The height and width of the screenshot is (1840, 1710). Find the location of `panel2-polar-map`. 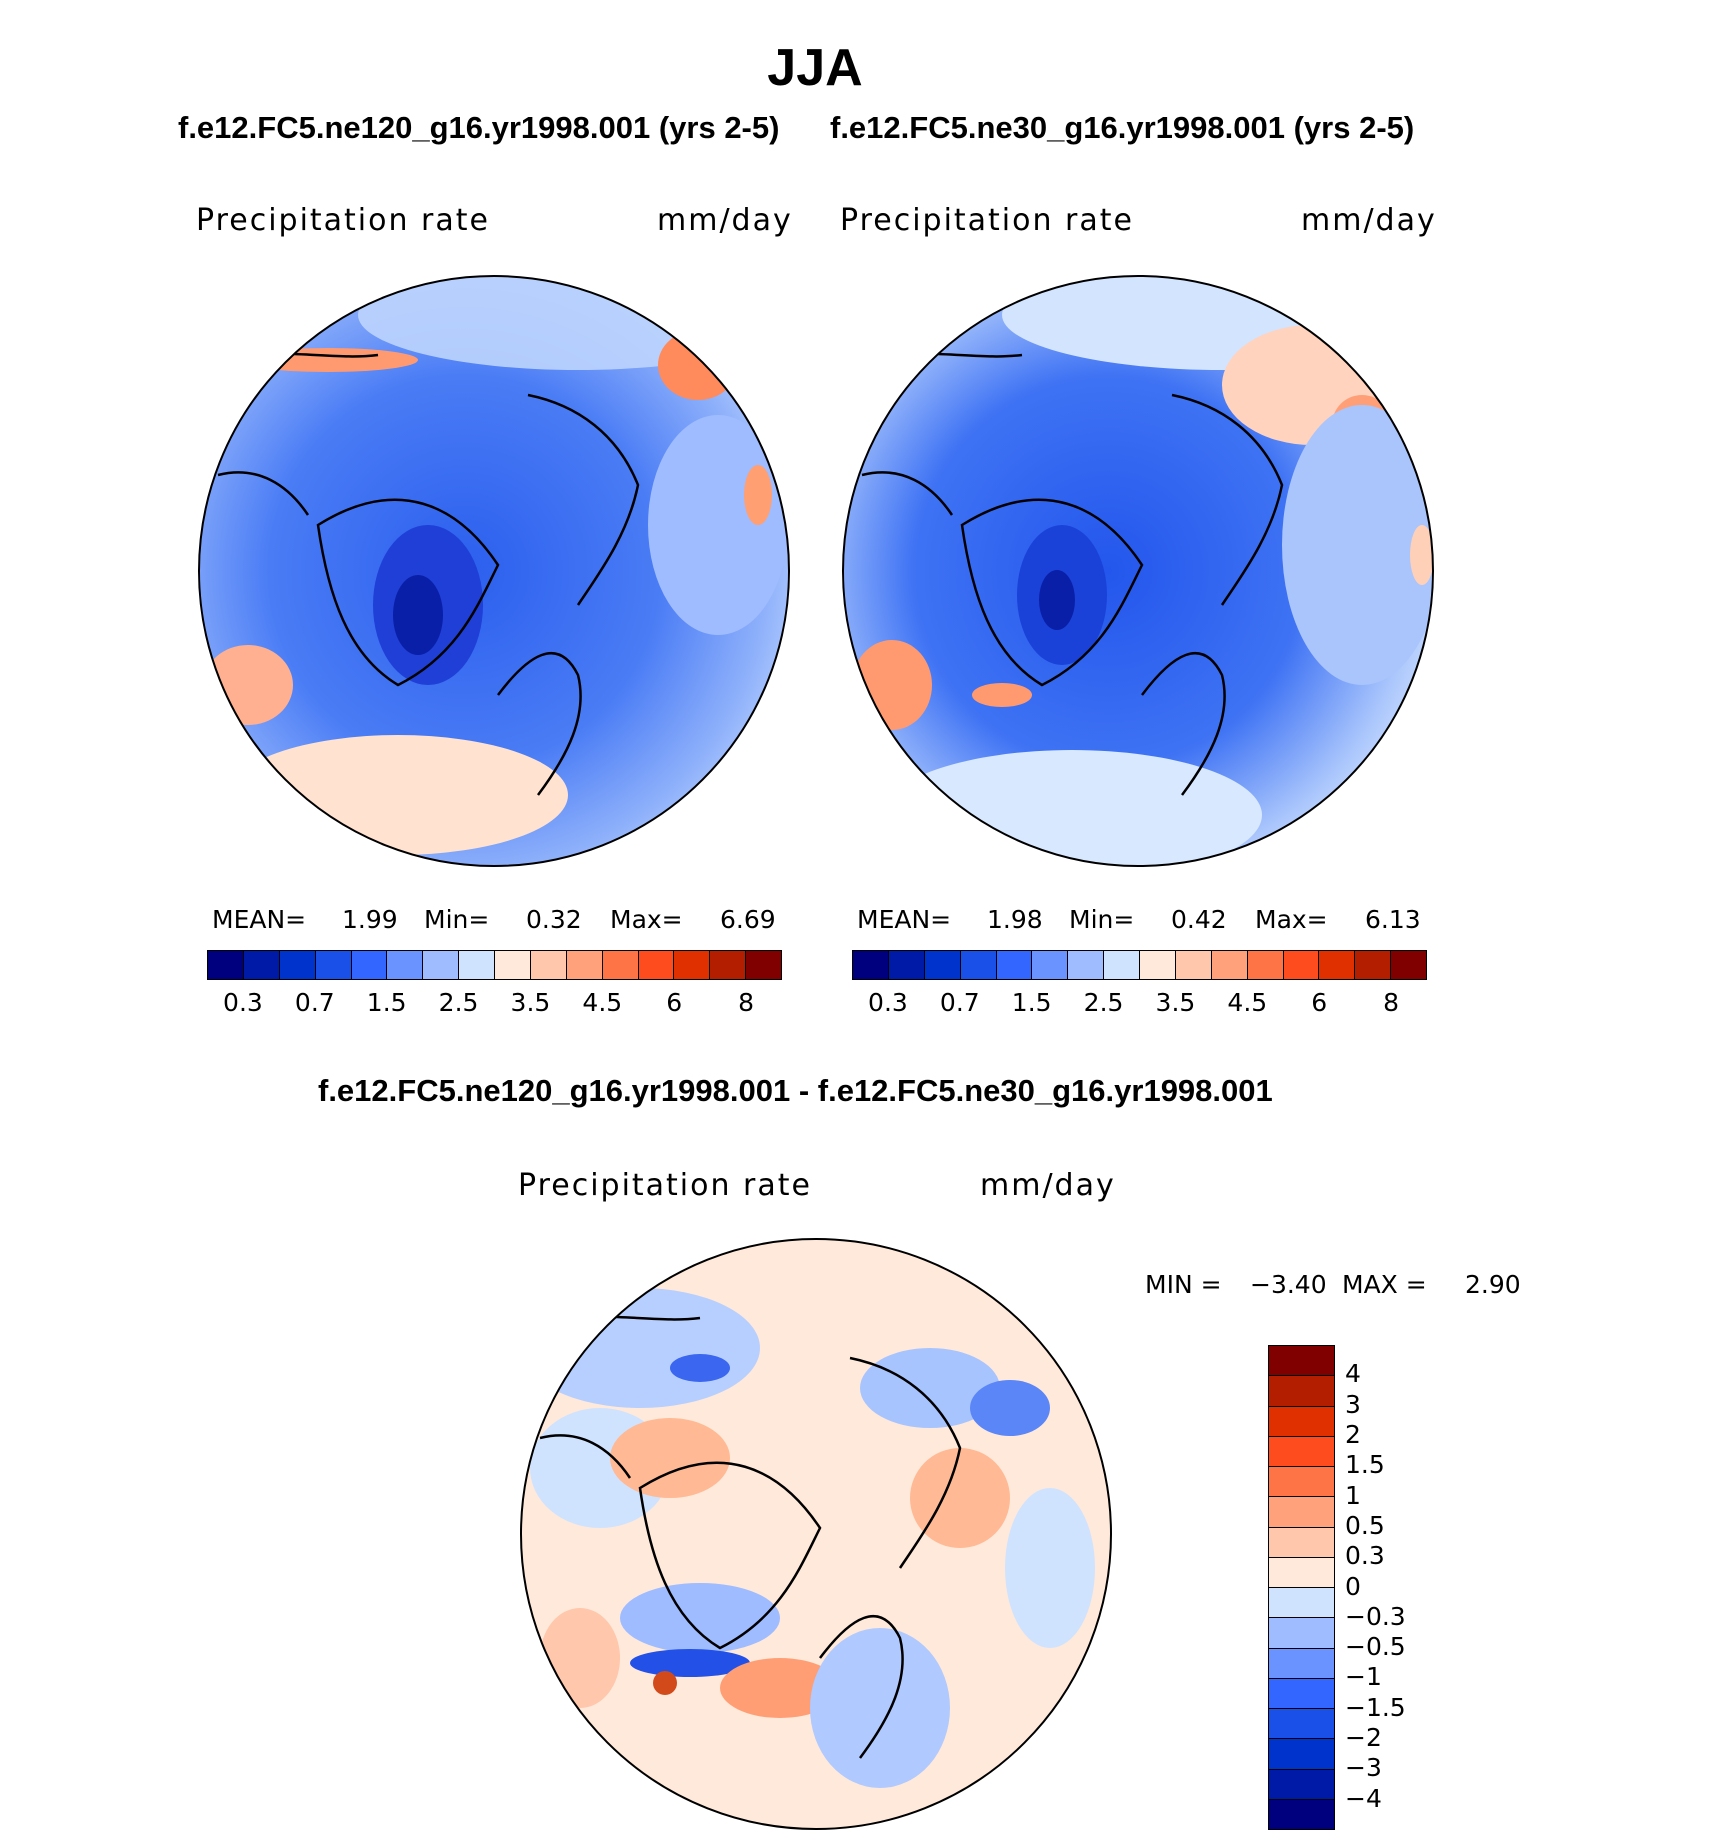

panel2-polar-map is located at coordinates (1138, 571).